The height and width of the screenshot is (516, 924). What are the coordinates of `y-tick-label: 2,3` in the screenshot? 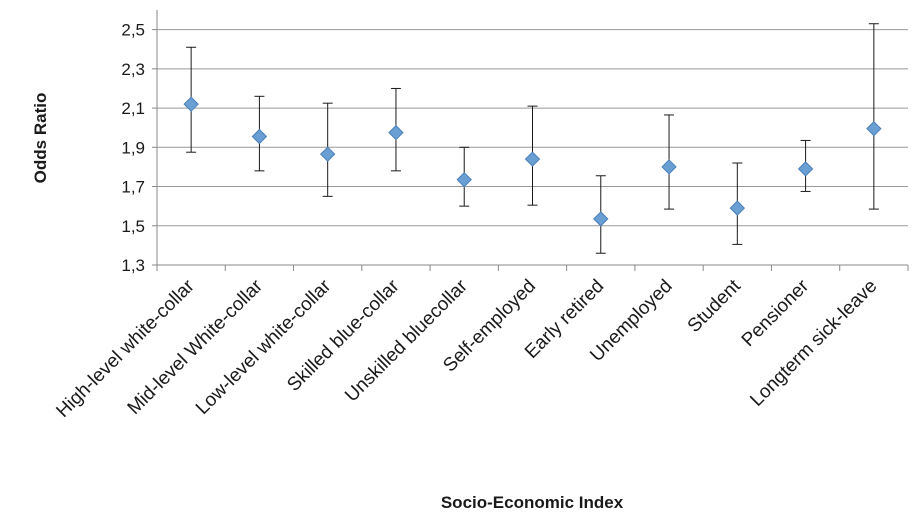 It's located at (133, 69).